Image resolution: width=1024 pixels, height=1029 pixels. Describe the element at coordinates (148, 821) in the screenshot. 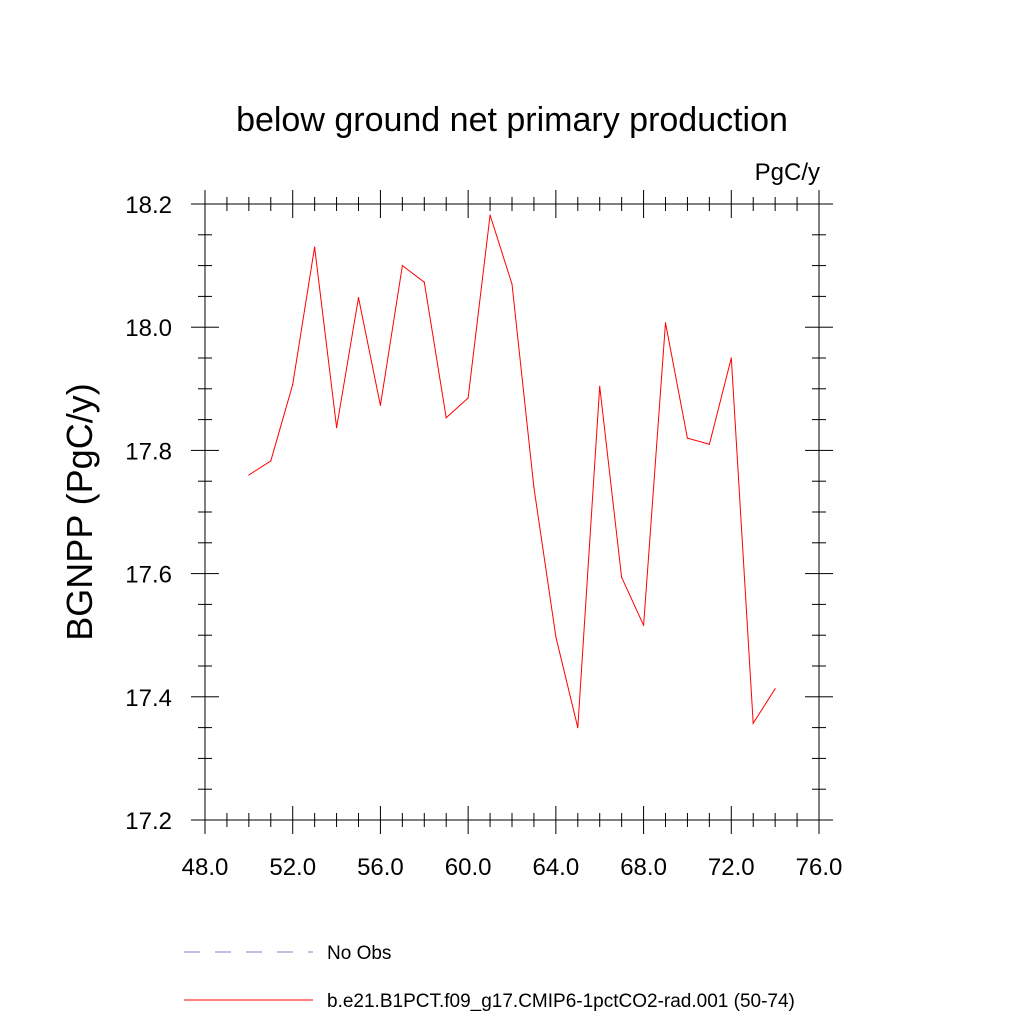

I see `y-tick-label: 17.2` at that location.